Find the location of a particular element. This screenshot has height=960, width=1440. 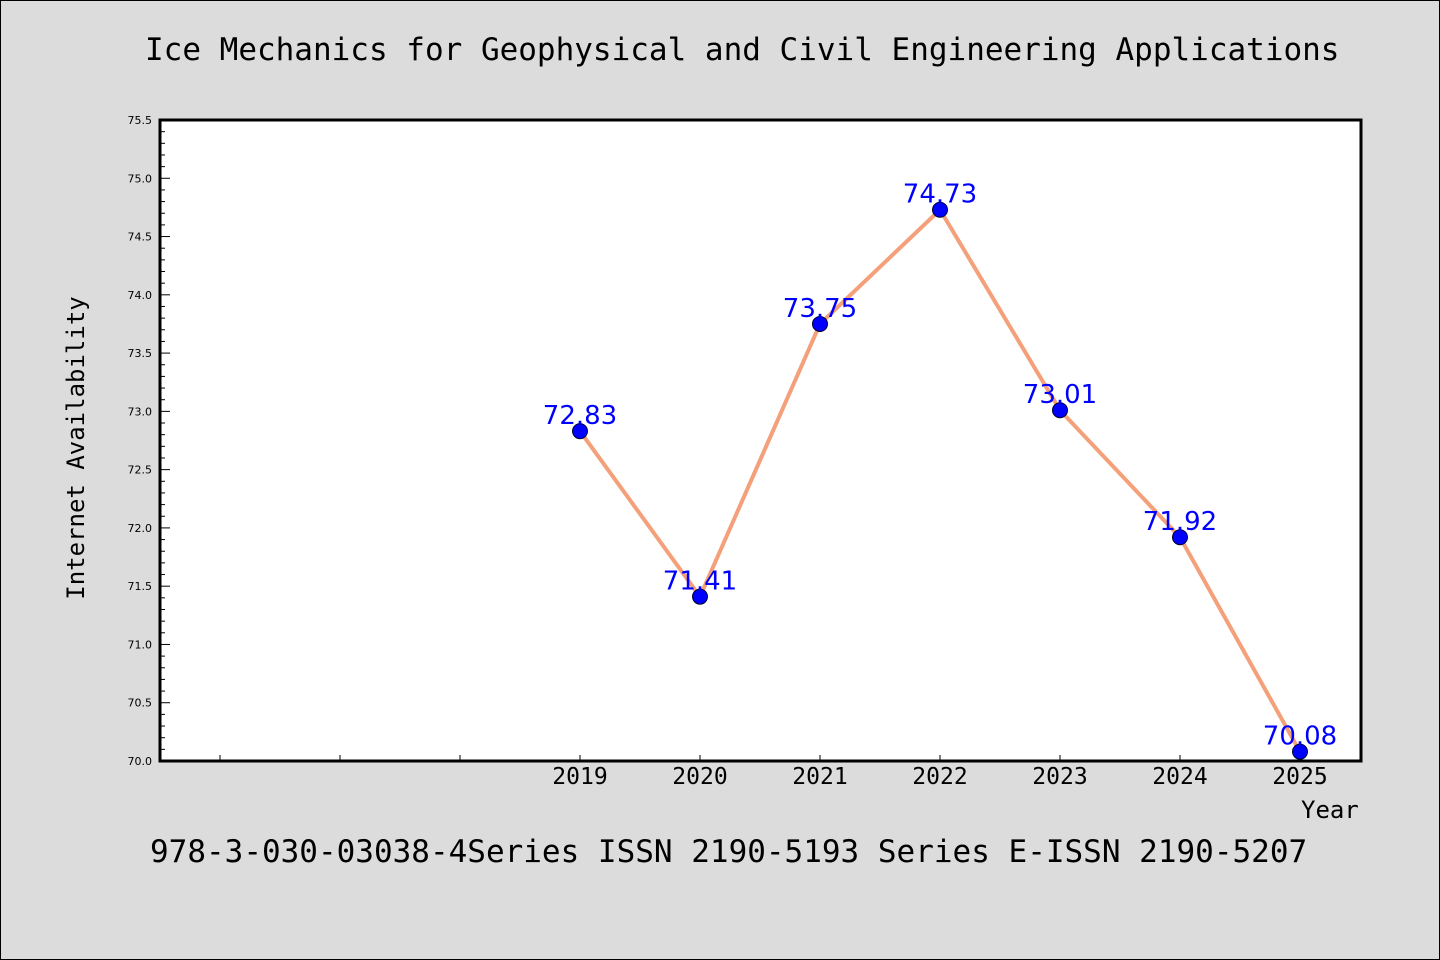

y-tick-label: 74.5 is located at coordinates (140, 237).